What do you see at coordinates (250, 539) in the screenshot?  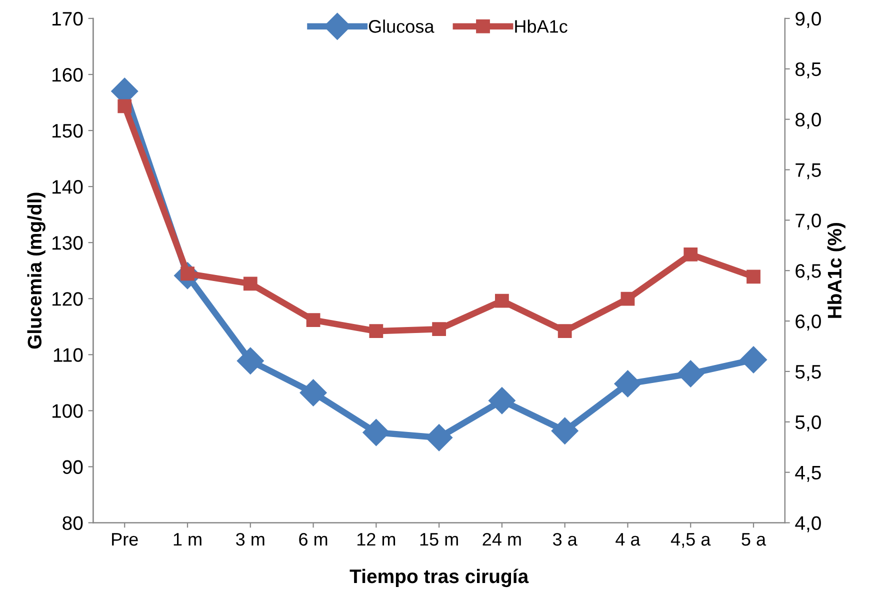 I see `x-tick-label: 3 m` at bounding box center [250, 539].